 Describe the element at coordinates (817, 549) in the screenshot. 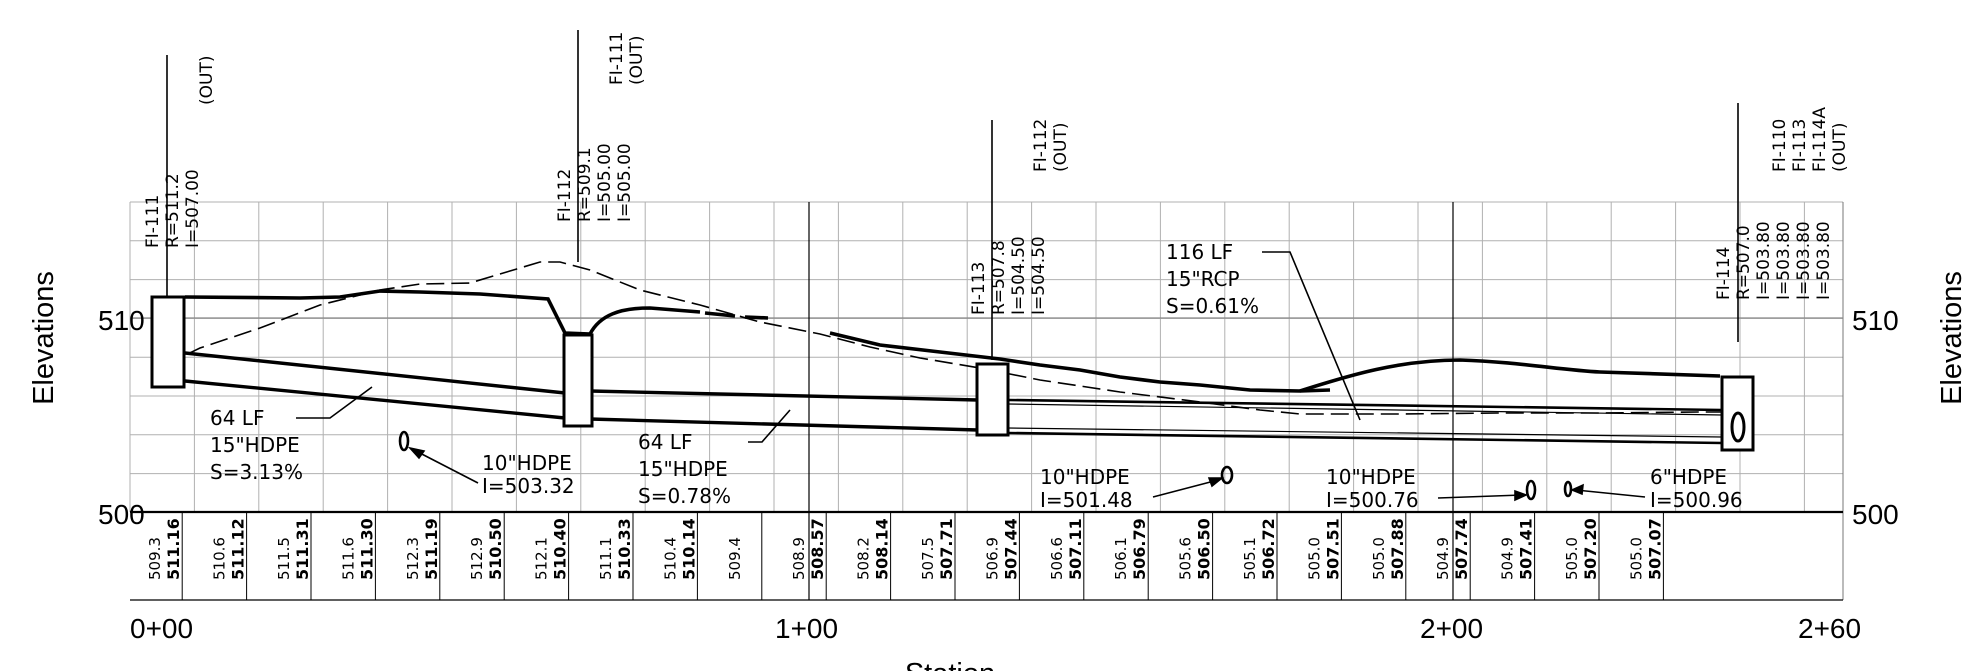

I see `proposed-elevation-cell: 508.57` at that location.